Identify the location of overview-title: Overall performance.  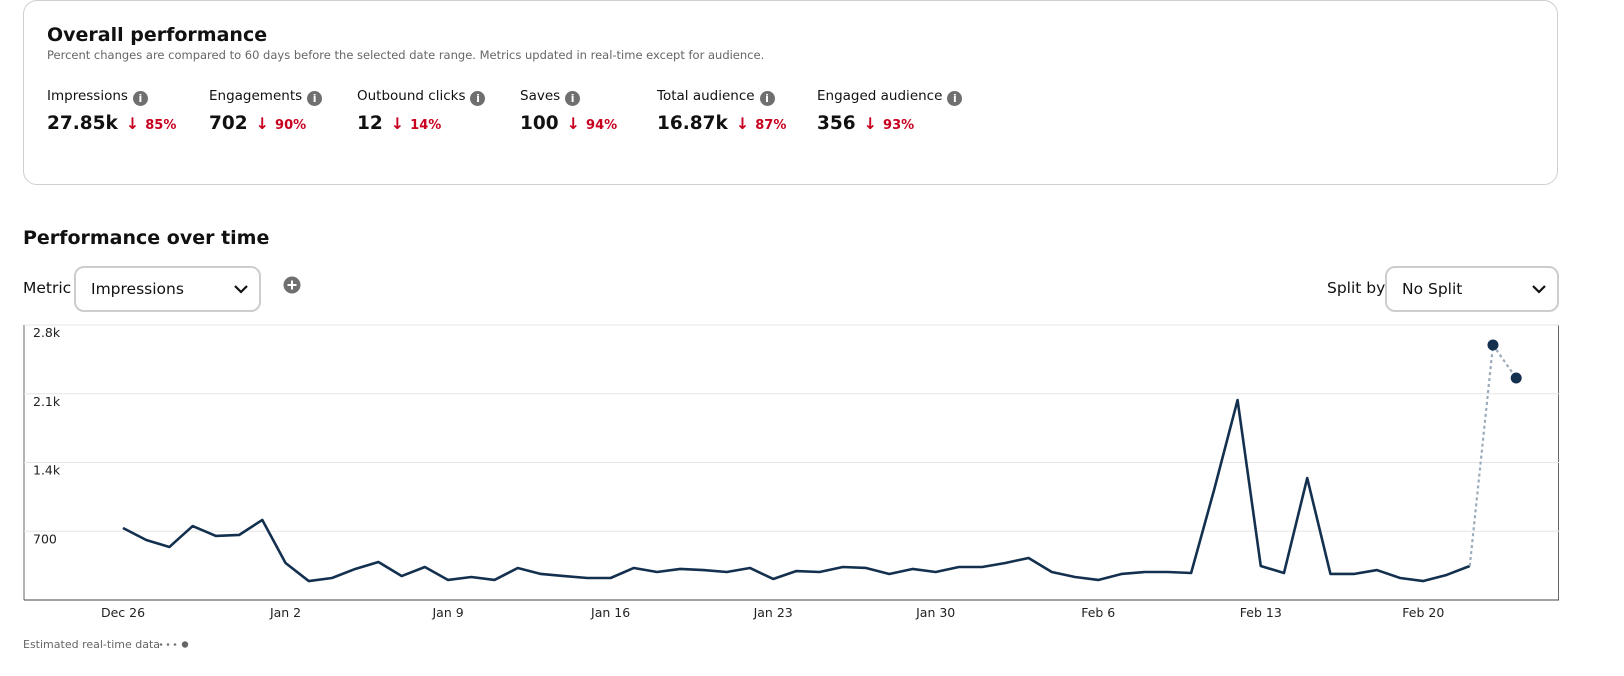
(157, 35).